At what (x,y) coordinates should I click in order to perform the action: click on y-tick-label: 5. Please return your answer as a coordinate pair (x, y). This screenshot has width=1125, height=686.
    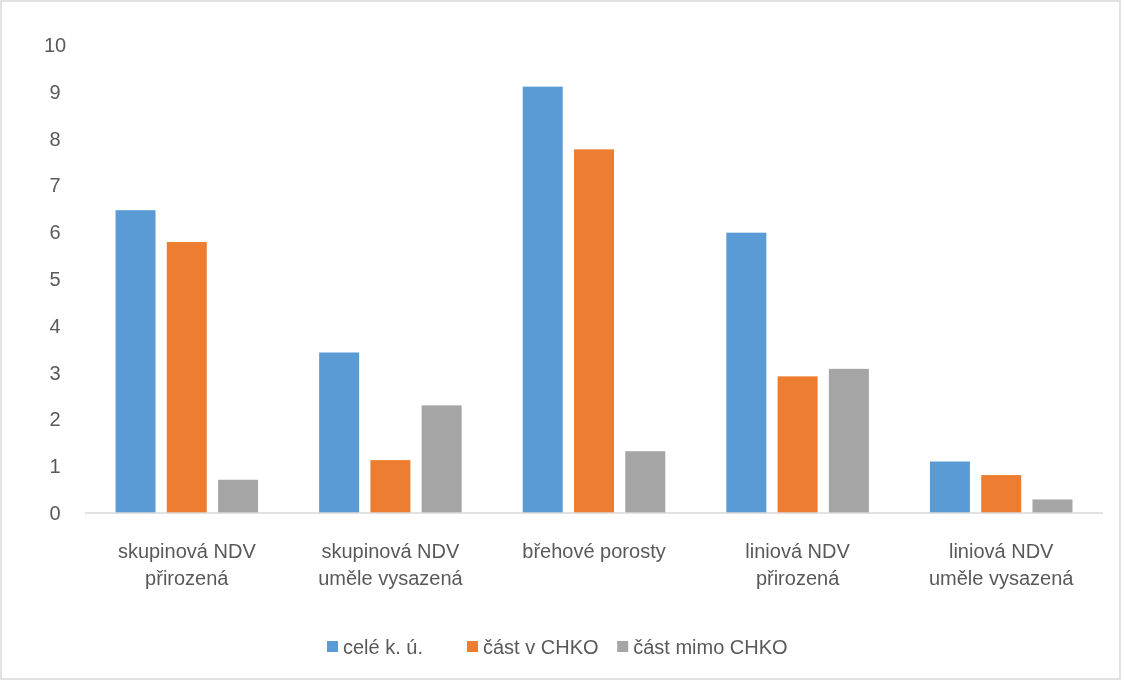
    Looking at the image, I should click on (55, 279).